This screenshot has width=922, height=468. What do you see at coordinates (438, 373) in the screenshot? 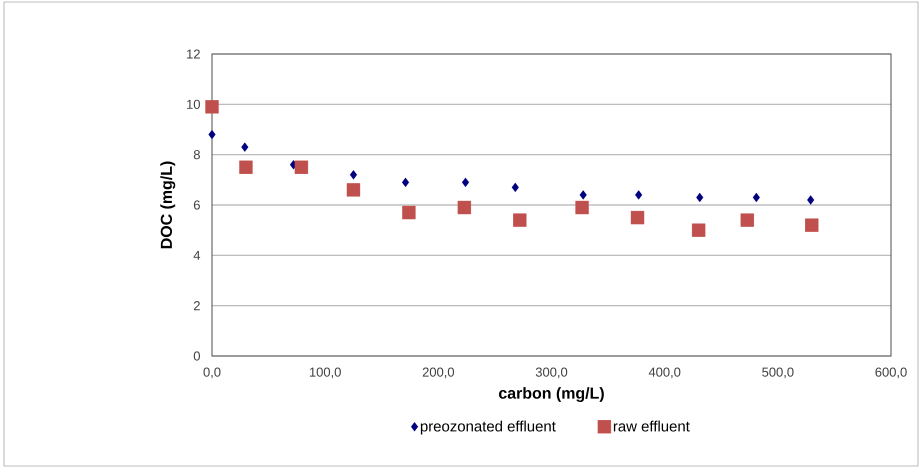
I see `x-tick-label: 200,0` at bounding box center [438, 373].